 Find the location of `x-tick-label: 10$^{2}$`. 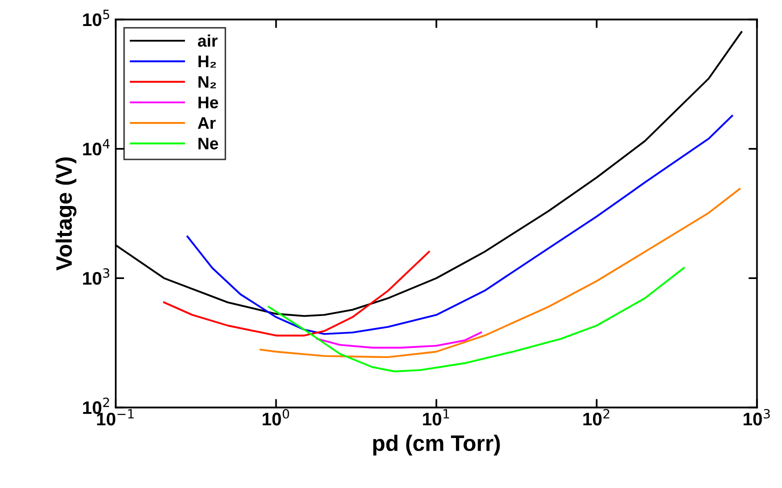

x-tick-label: 10$^{2}$ is located at coordinates (596, 417).